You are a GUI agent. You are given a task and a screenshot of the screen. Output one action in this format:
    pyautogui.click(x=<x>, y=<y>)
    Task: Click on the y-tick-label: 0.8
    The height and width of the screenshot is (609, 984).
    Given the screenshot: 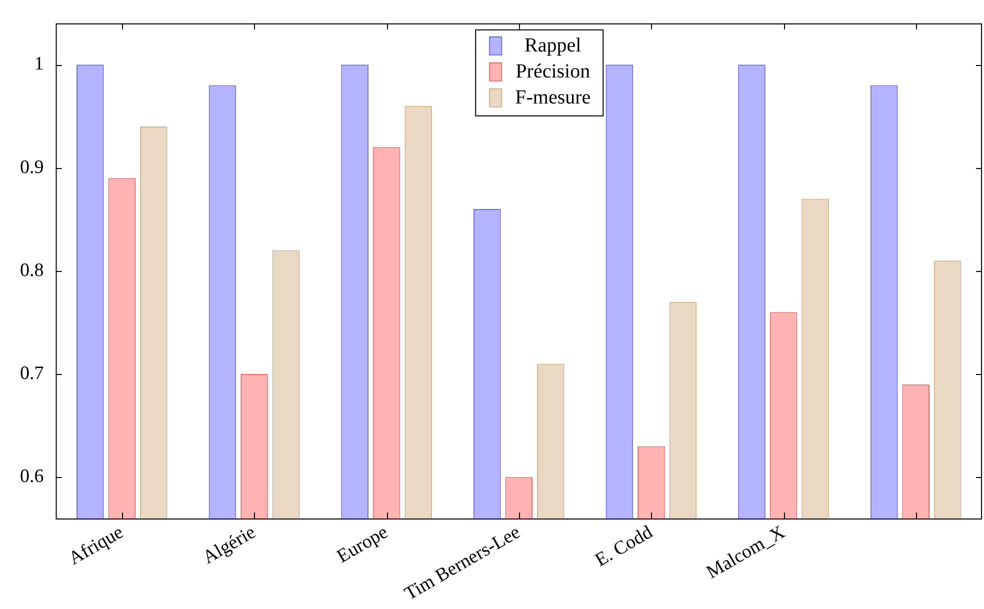 What is the action you would take?
    pyautogui.click(x=32, y=270)
    